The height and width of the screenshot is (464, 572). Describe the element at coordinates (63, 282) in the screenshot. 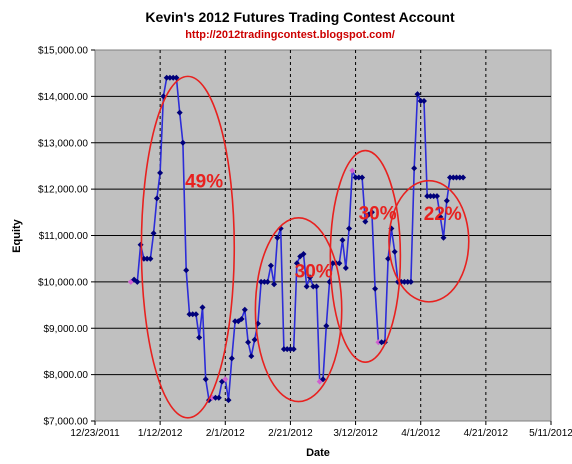

I see `y-tick-label: $10,000.00` at that location.